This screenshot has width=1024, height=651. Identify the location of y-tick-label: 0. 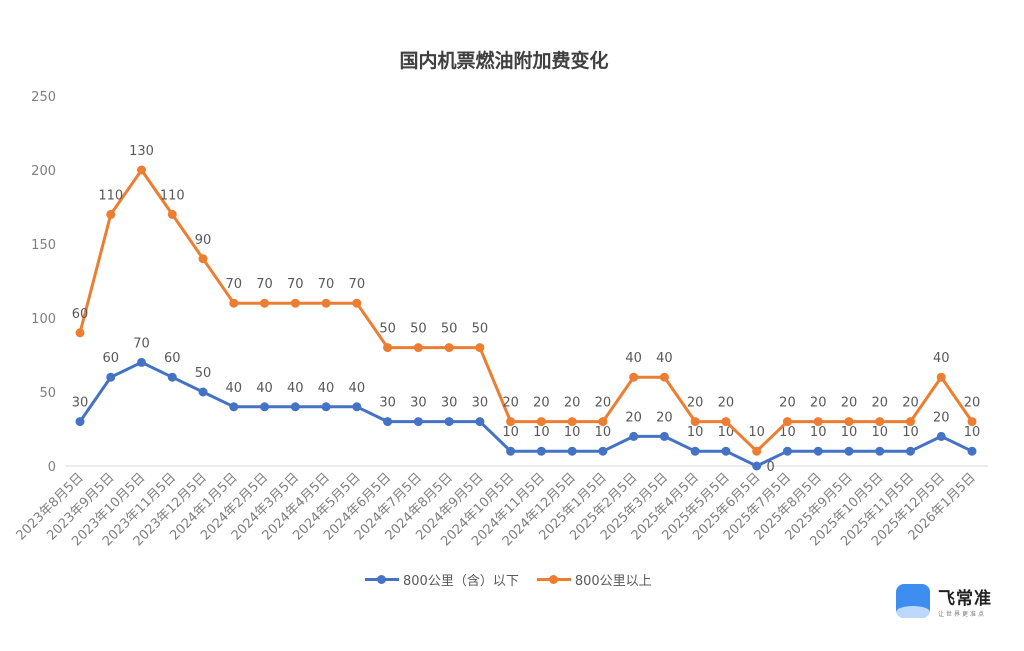
(52, 467).